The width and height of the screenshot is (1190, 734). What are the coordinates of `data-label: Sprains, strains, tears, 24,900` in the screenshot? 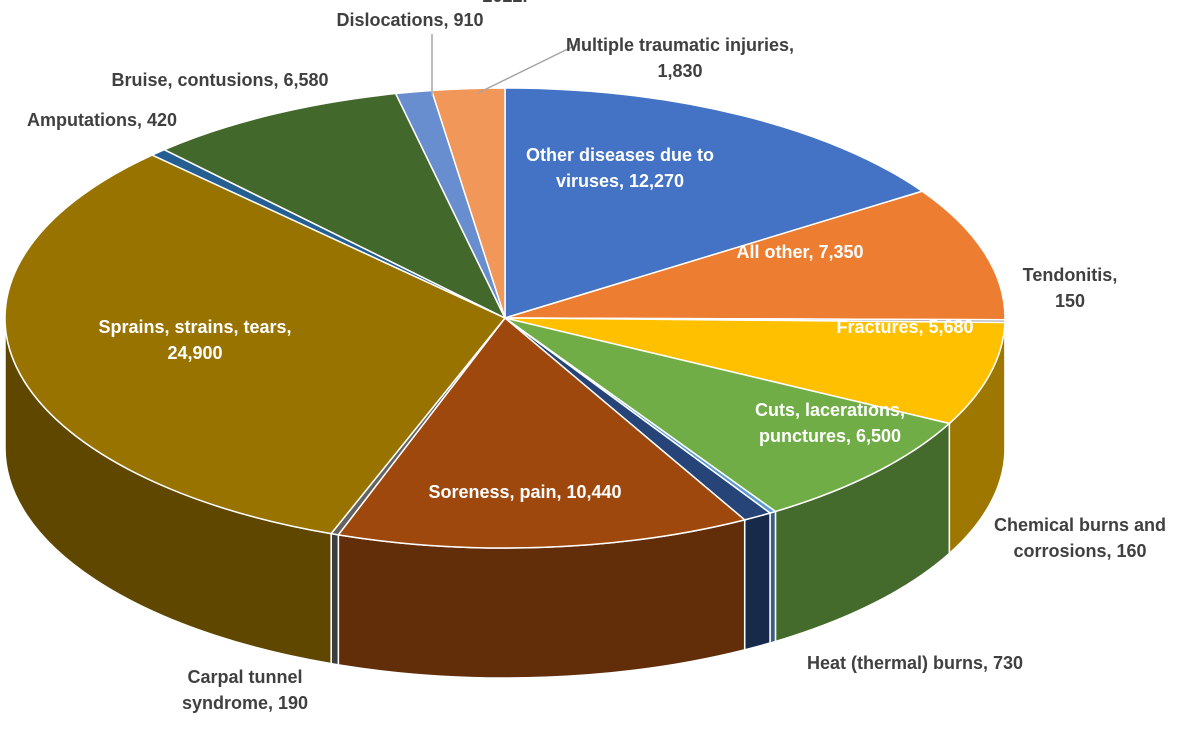 It's located at (195, 340).